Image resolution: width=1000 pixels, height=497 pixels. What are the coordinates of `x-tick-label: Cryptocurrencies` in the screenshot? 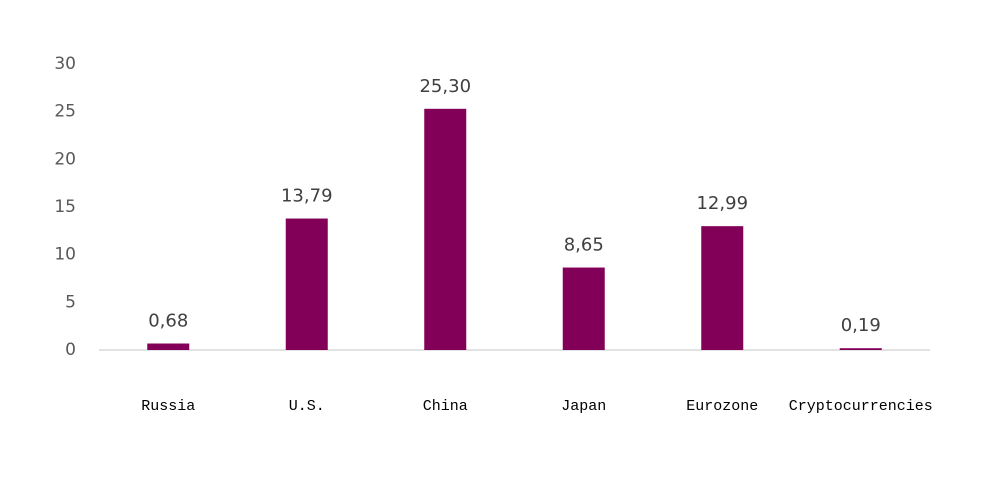 It's located at (861, 406).